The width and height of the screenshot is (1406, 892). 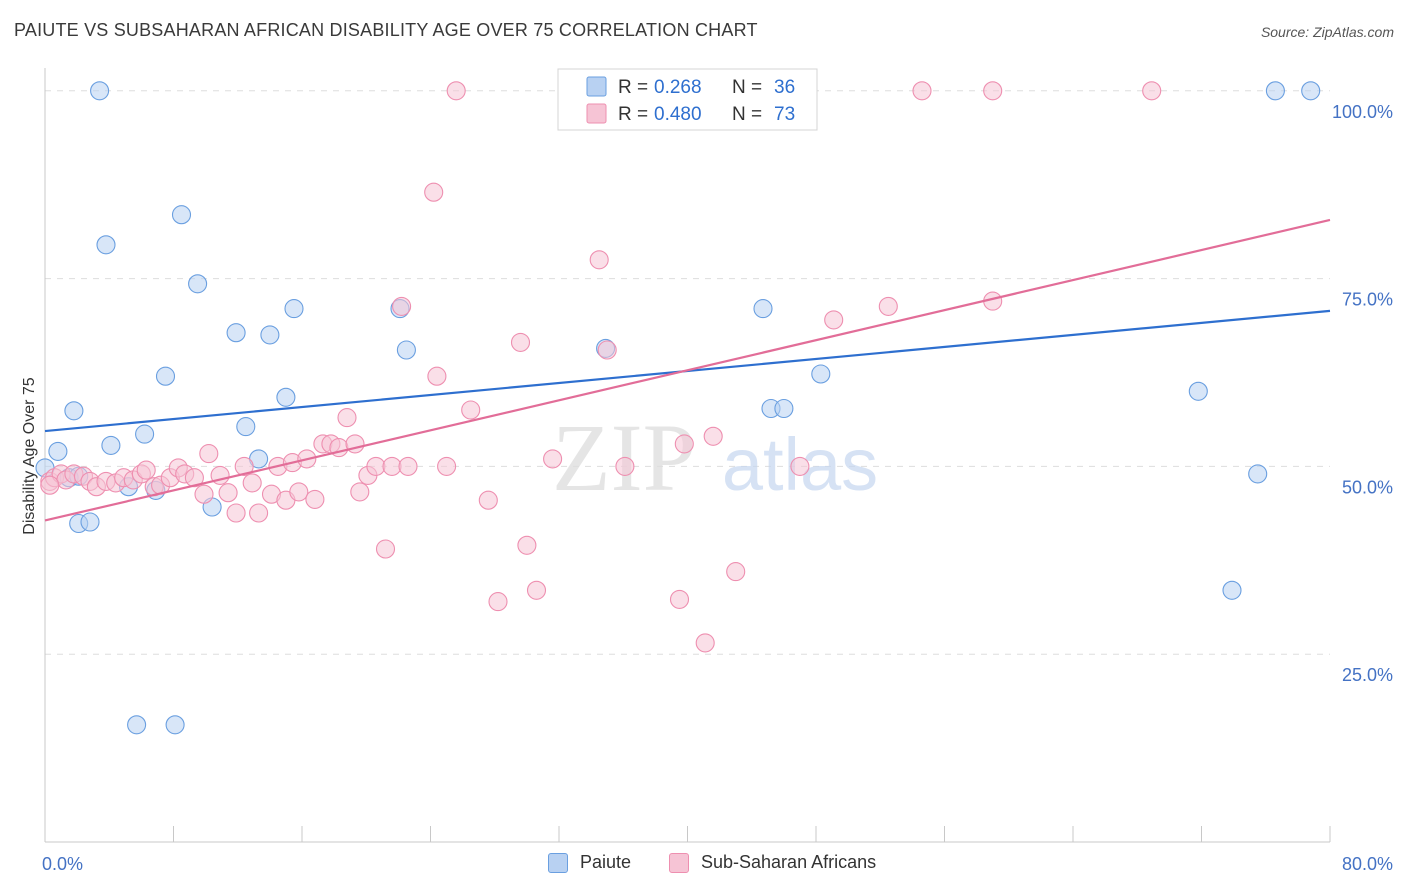 What do you see at coordinates (706, 87) in the screenshot?
I see `stats-row-paiute: R = 0.268 N = 36` at bounding box center [706, 87].